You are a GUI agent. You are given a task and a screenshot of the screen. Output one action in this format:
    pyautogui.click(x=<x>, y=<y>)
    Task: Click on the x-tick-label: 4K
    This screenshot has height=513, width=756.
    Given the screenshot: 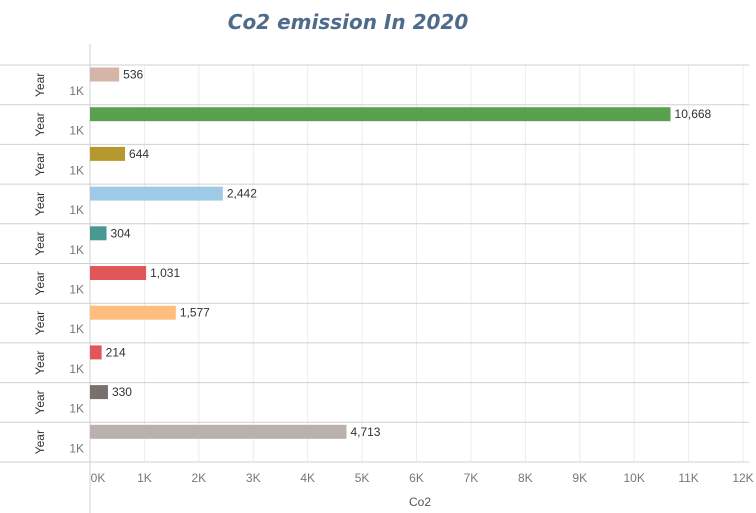 What is the action you would take?
    pyautogui.click(x=307, y=478)
    